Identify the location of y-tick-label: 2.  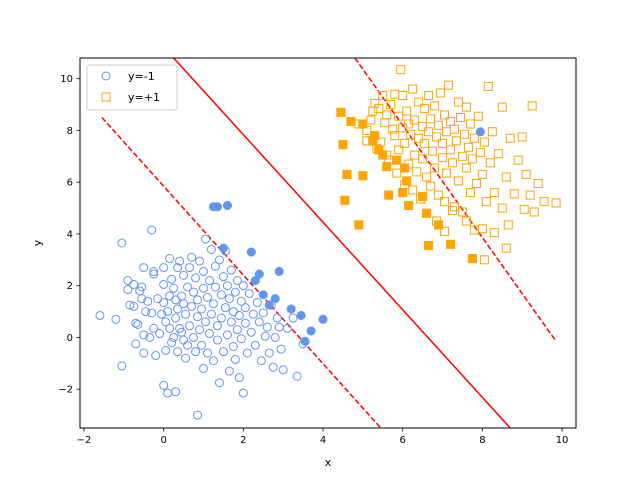
(70, 286).